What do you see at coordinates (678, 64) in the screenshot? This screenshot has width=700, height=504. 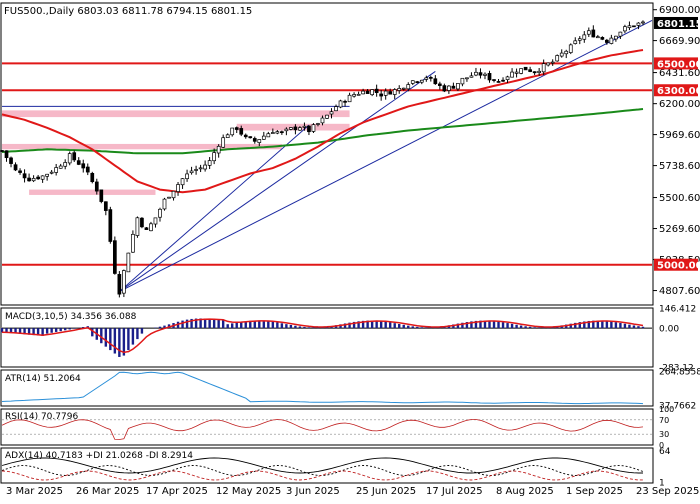 I see `level-tag-label: 6500.00` at bounding box center [678, 64].